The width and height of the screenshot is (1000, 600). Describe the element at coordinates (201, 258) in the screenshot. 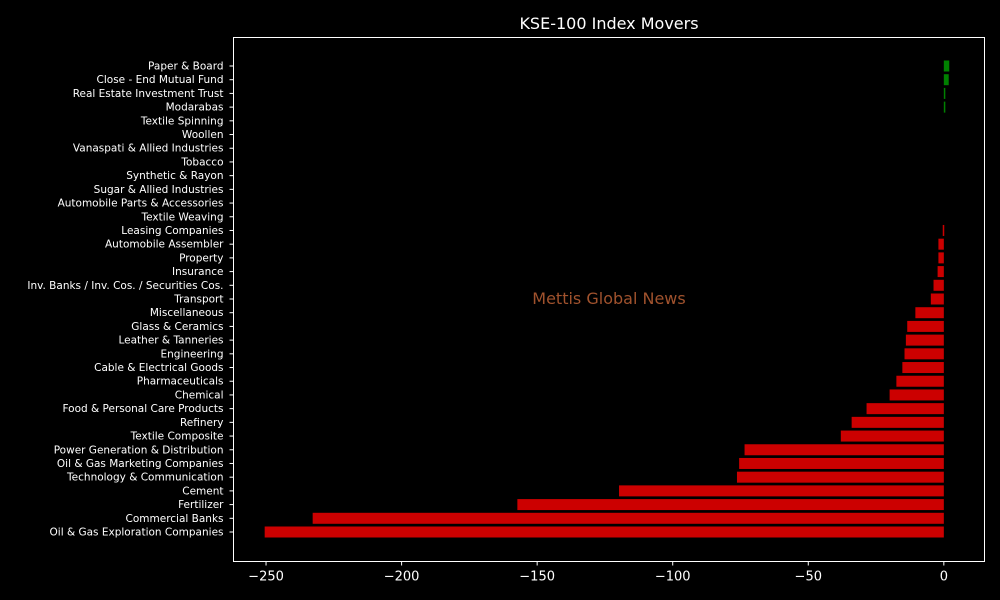

I see `category-label: Property` at that location.